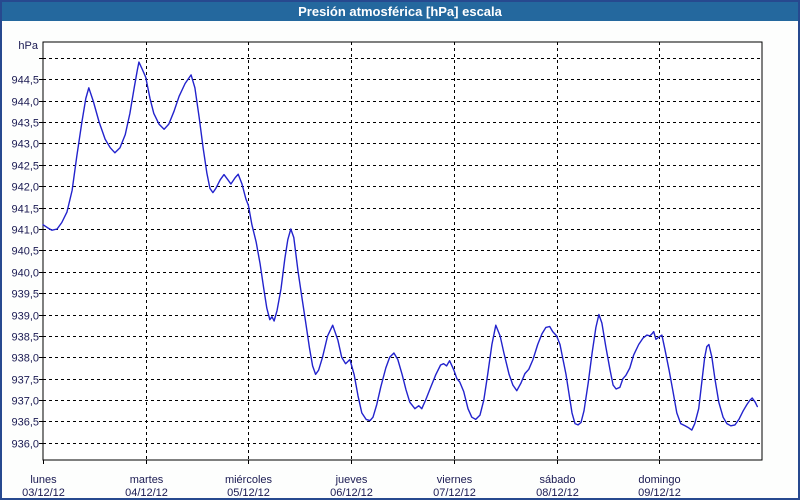 This screenshot has width=800, height=500. I want to click on y-axis-tick-label: 943,0, so click(25, 145).